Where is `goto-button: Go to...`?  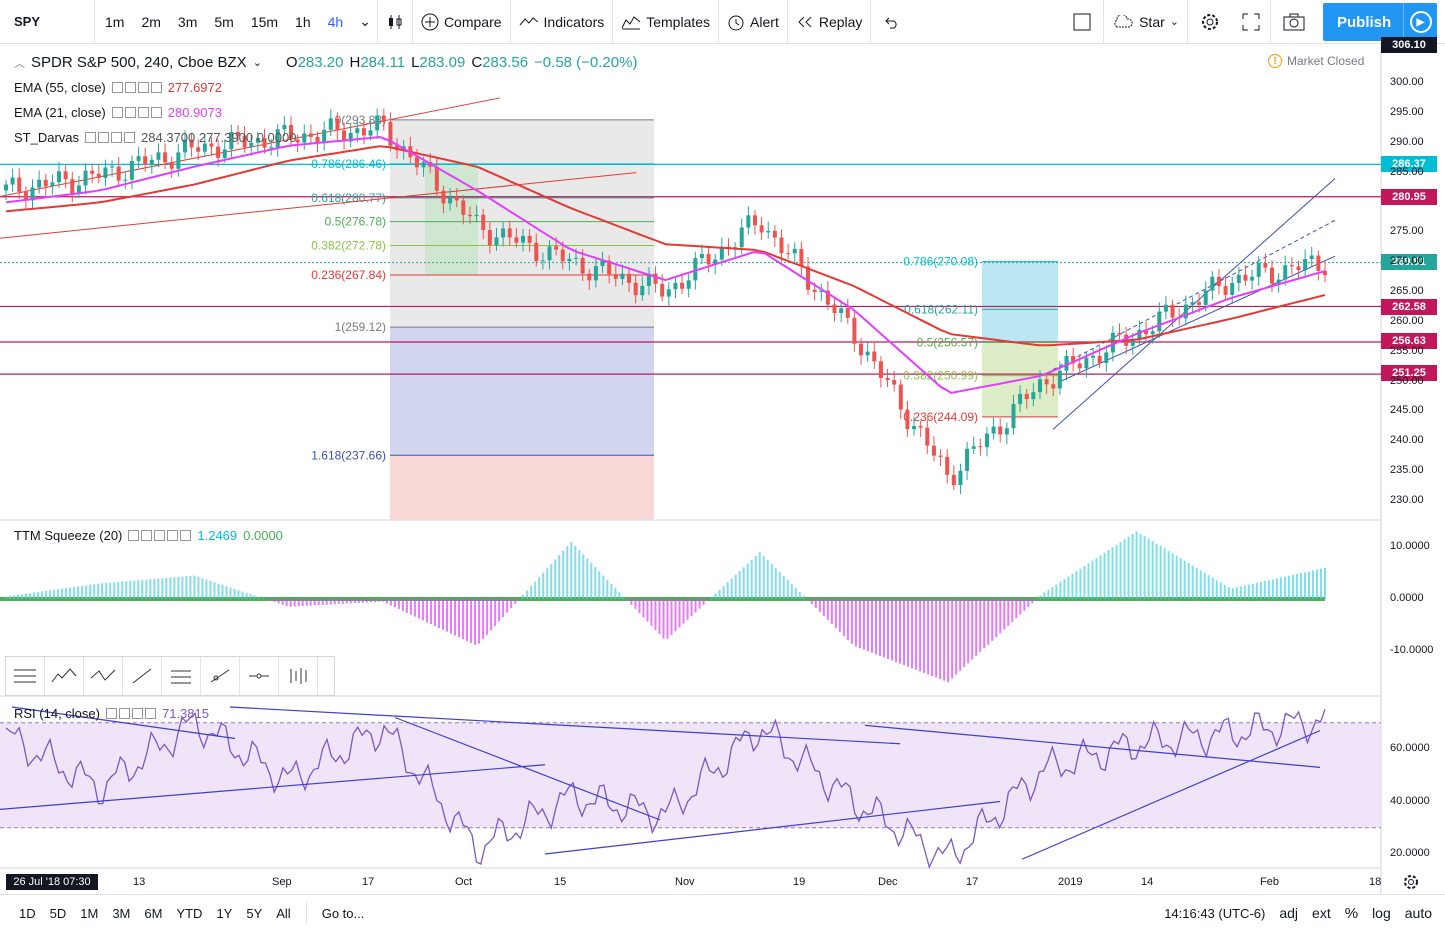
goto-button: Go to... is located at coordinates (343, 913).